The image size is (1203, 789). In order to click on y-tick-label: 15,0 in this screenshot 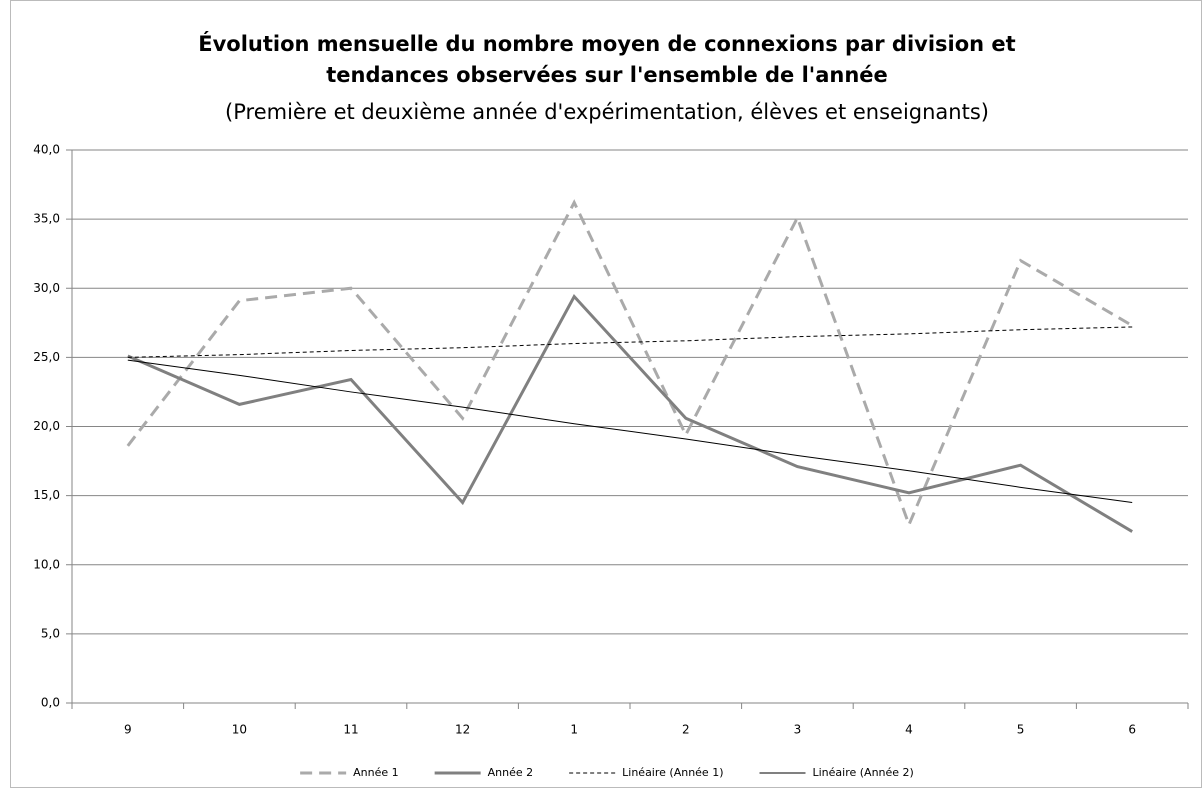, I will do `click(46, 495)`.